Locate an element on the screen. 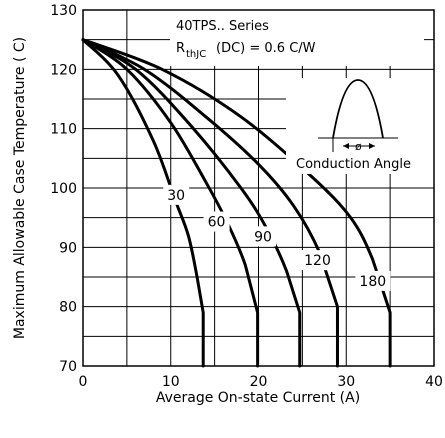 This screenshot has height=438, width=445. curve-label-60: 60 is located at coordinates (217, 223).